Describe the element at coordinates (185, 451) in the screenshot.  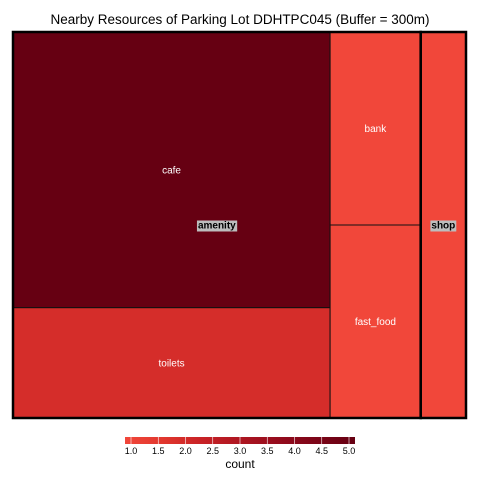
I see `legend-tick-label: 2.0` at that location.